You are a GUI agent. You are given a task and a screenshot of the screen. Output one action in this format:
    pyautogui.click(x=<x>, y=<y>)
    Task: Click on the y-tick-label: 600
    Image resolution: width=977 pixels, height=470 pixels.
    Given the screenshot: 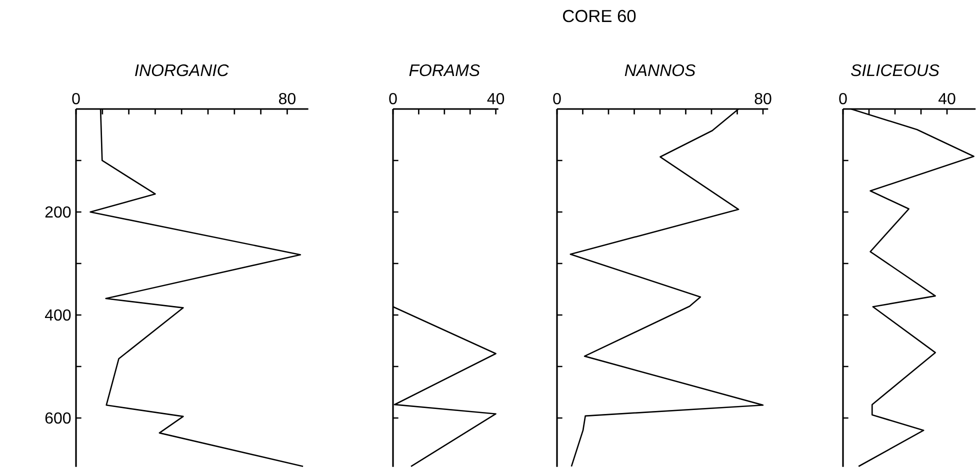 What is the action you would take?
    pyautogui.click(x=58, y=418)
    